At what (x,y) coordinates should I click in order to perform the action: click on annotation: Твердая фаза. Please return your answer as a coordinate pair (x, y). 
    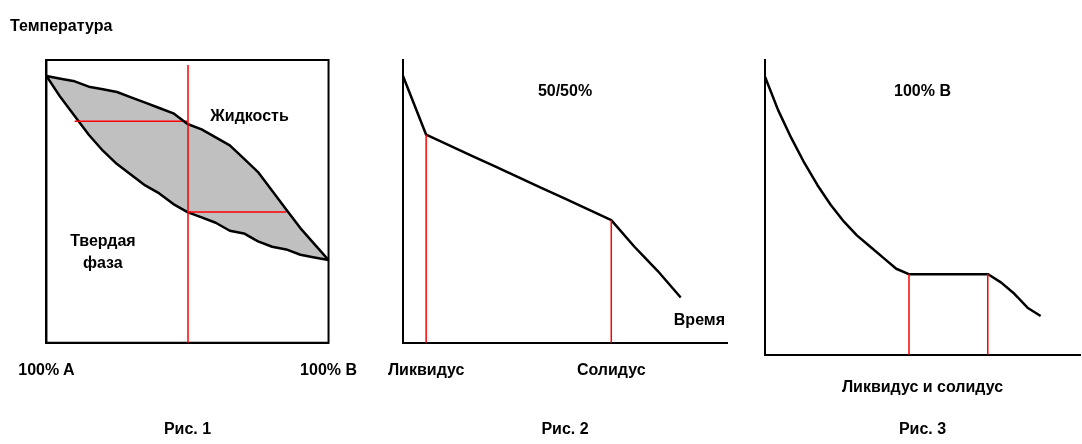
    Looking at the image, I should click on (103, 251).